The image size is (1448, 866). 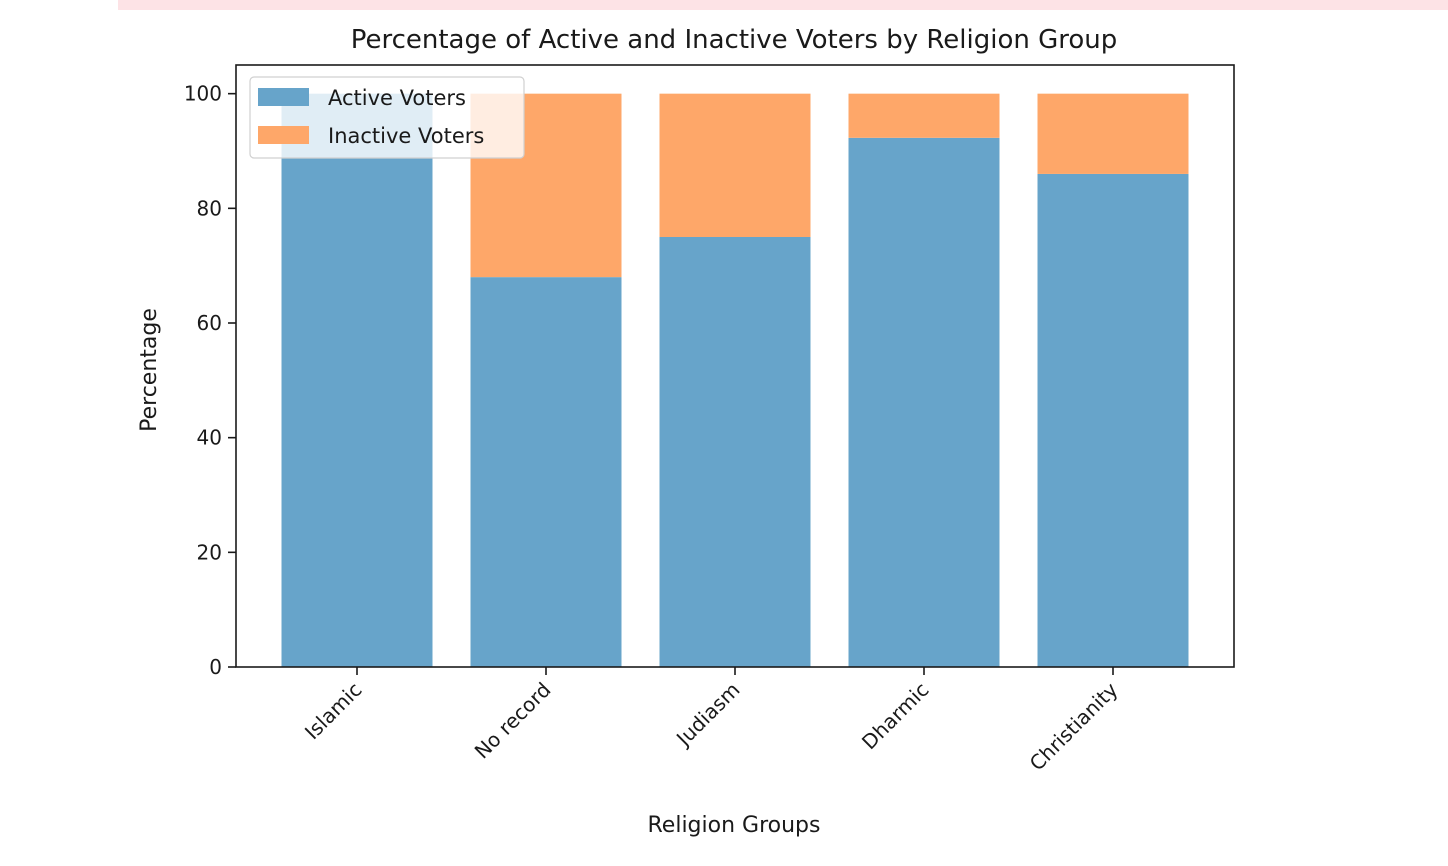 I want to click on bar-active-christianity, so click(x=1113, y=420).